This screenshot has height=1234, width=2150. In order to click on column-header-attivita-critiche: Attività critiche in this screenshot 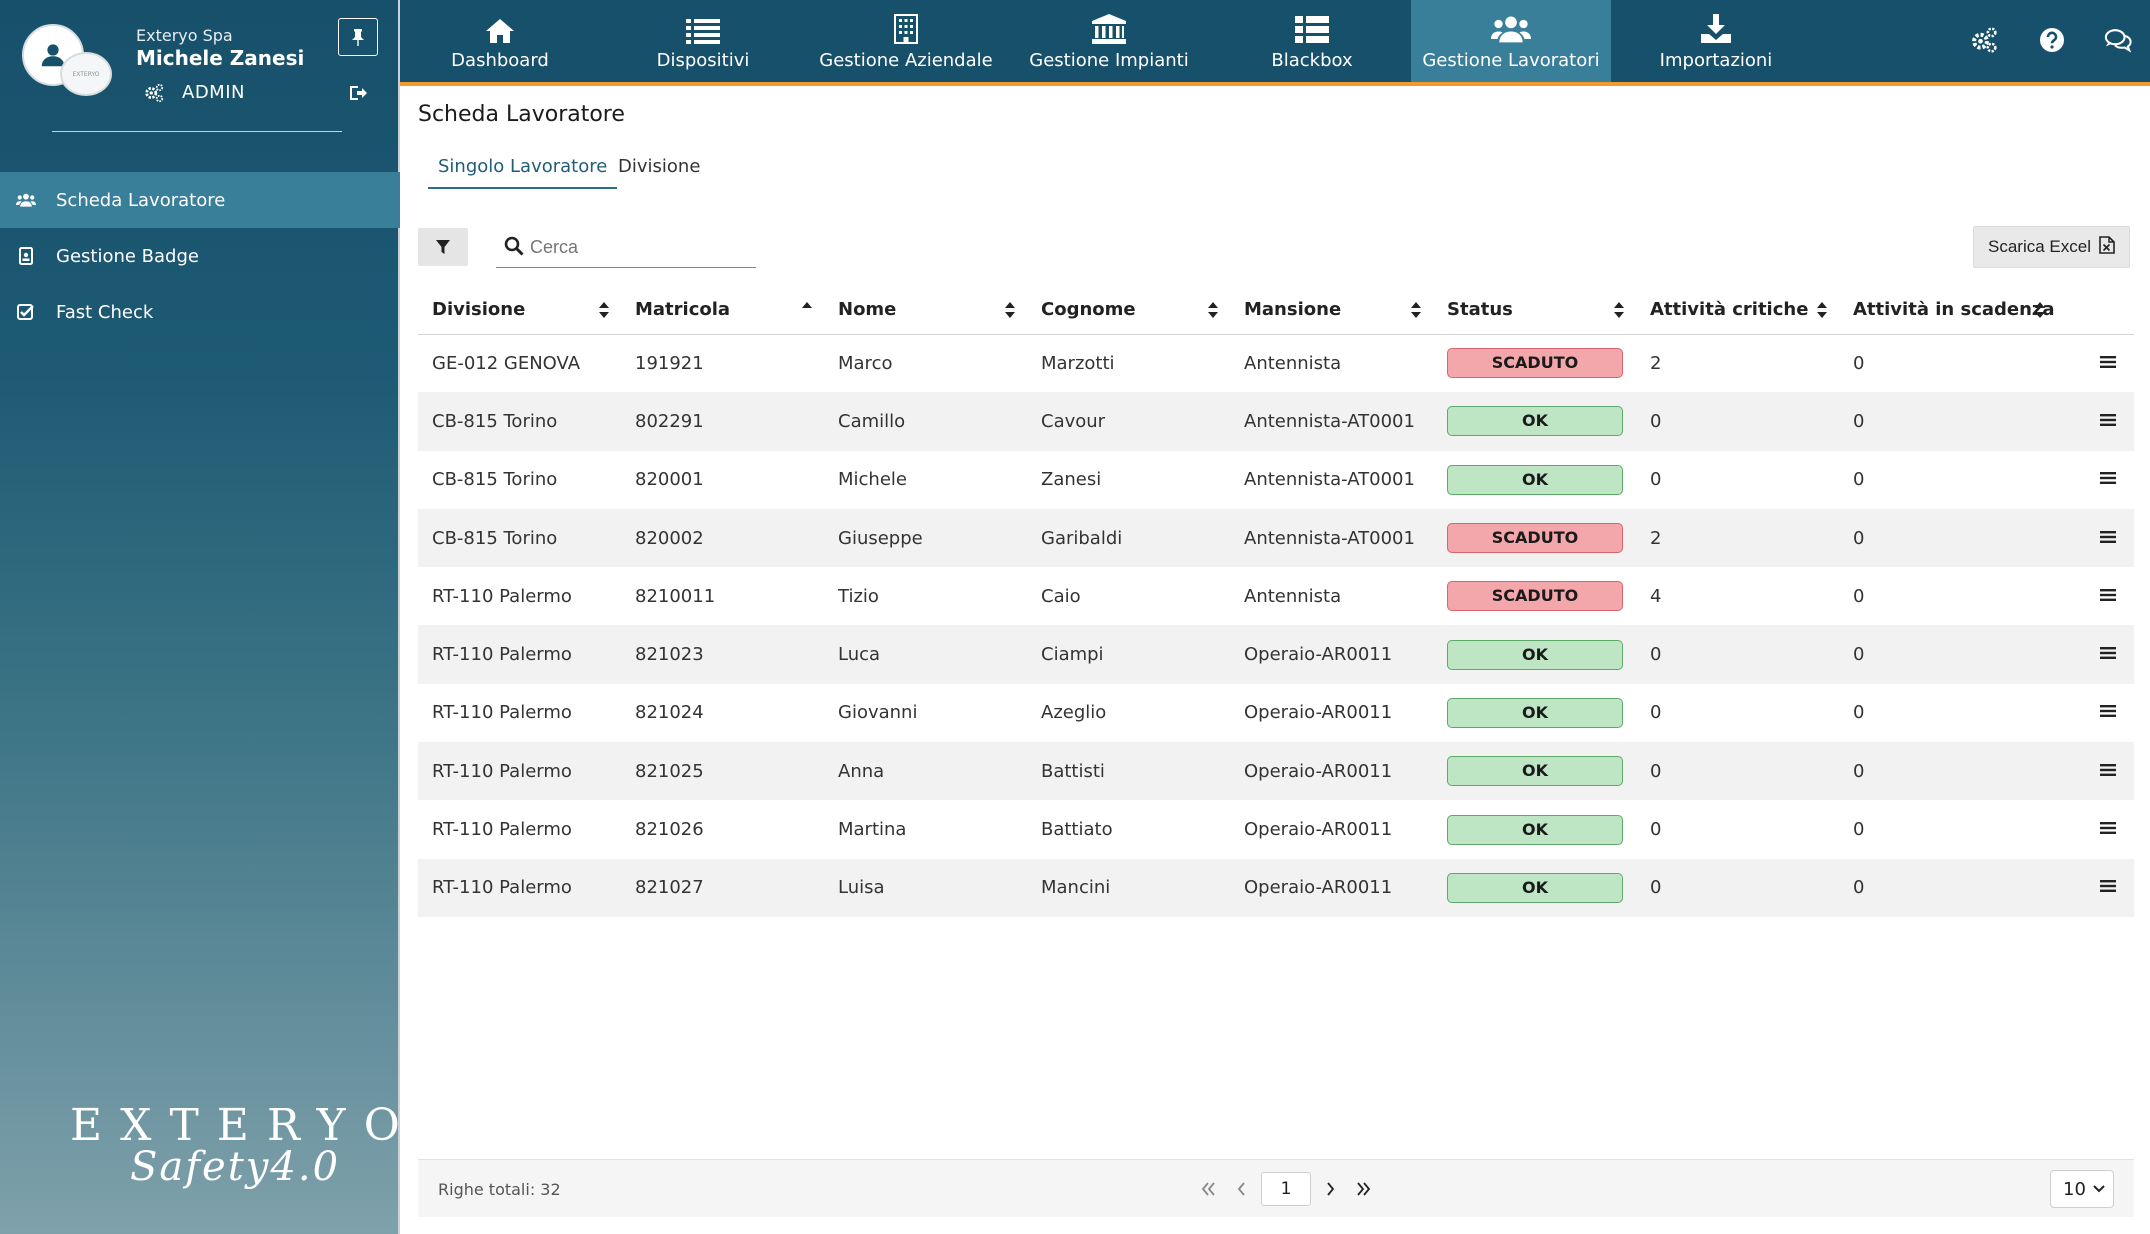, I will do `click(1737, 310)`.